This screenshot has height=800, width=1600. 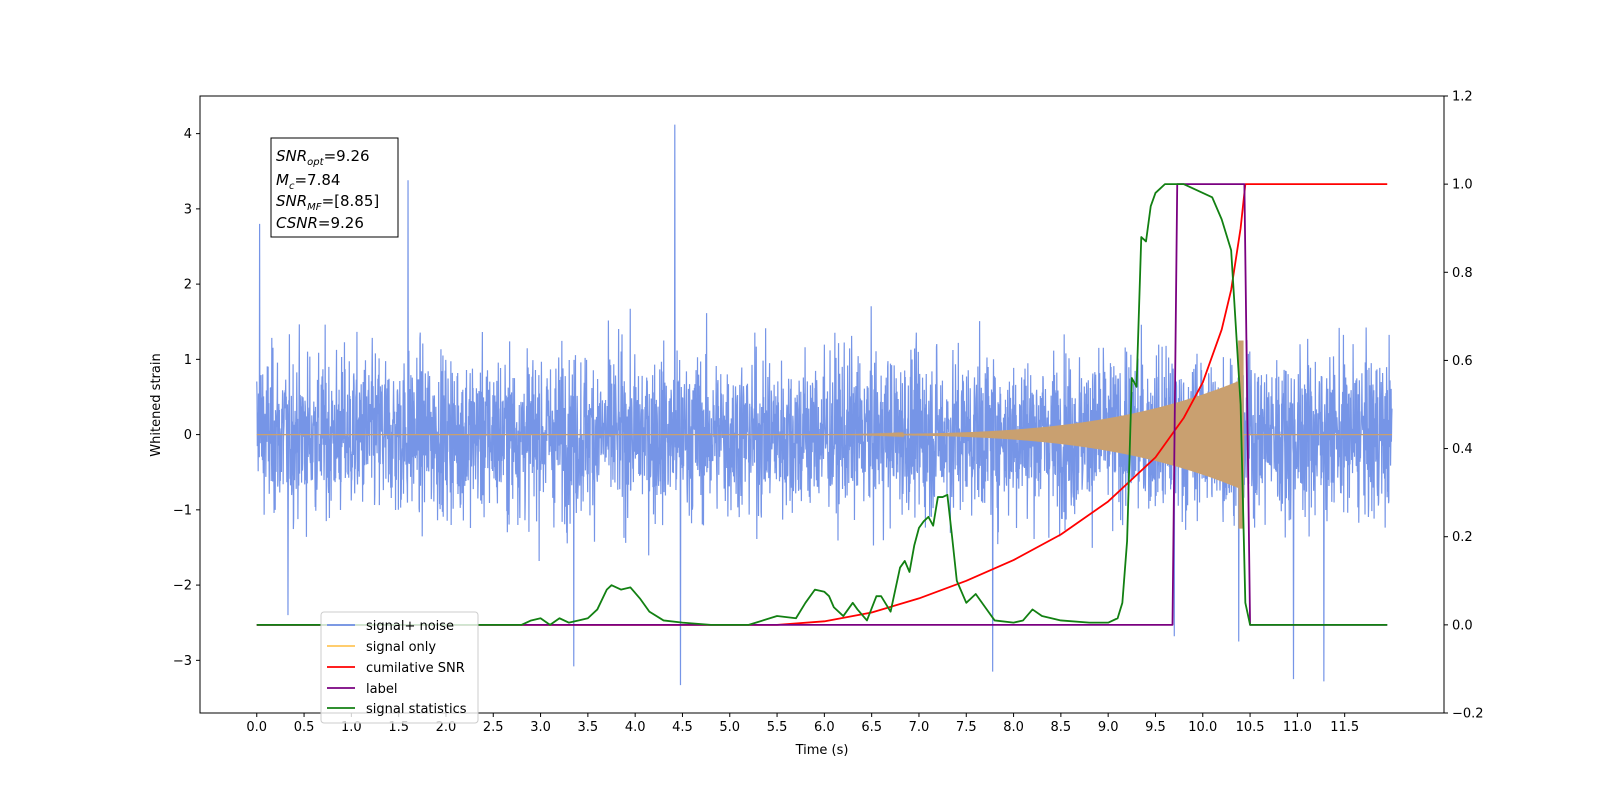 What do you see at coordinates (635, 727) in the screenshot?
I see `x-tick-label: 4.0` at bounding box center [635, 727].